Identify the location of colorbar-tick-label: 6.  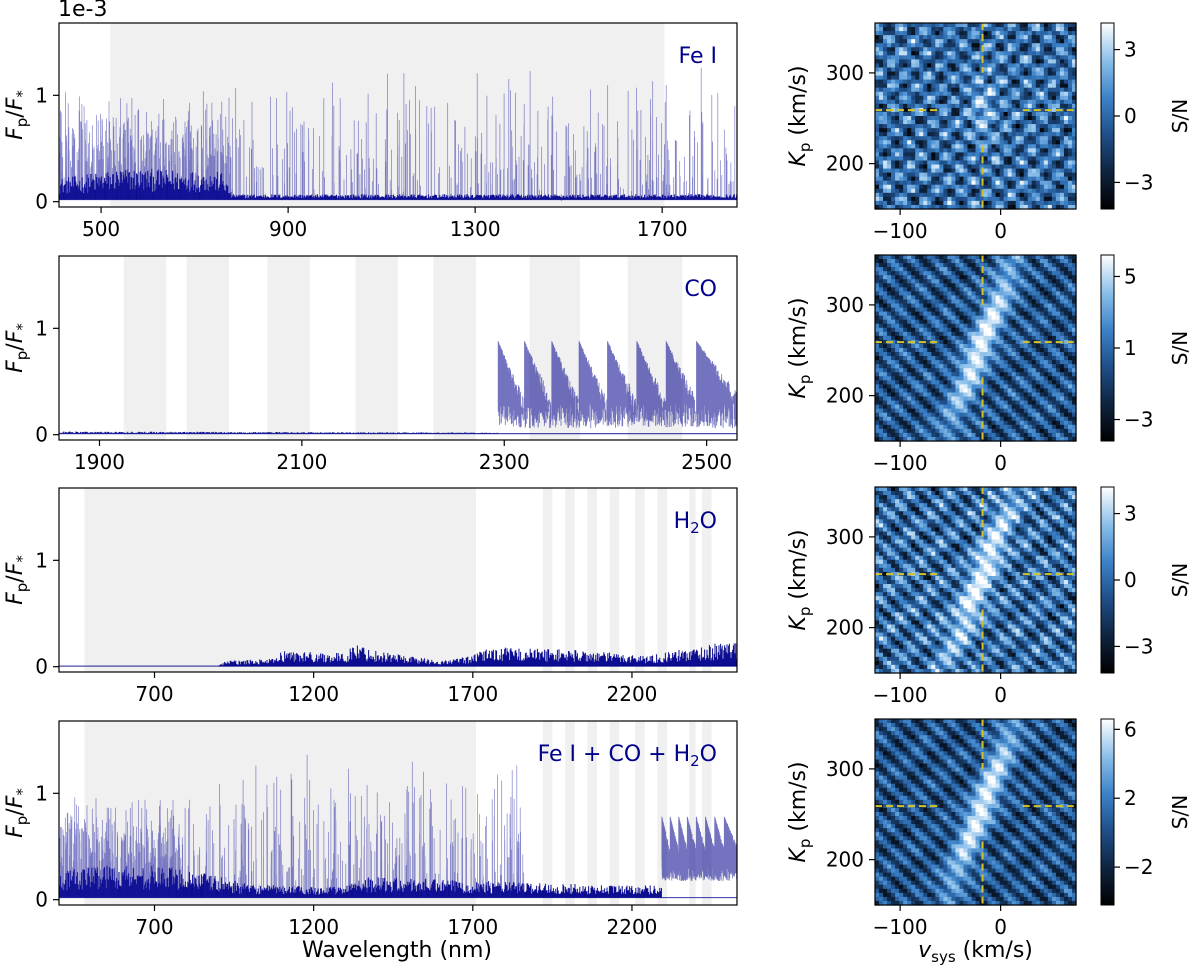
(1130, 729).